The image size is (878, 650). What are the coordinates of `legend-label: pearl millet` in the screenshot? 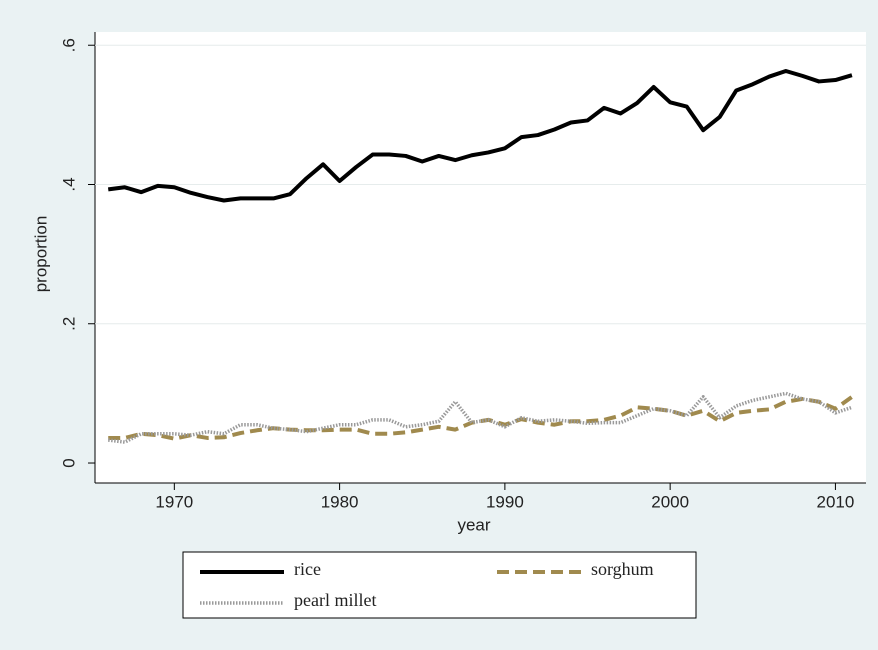 It's located at (335, 600).